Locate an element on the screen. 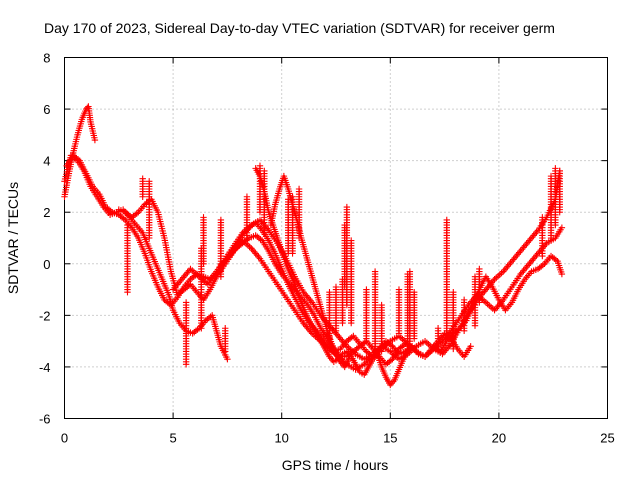 The height and width of the screenshot is (480, 640). x-tick-label: 25 is located at coordinates (607, 438).